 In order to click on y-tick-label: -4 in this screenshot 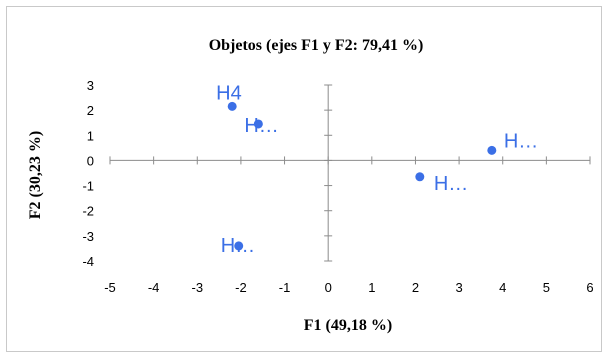, I will do `click(88, 261)`.